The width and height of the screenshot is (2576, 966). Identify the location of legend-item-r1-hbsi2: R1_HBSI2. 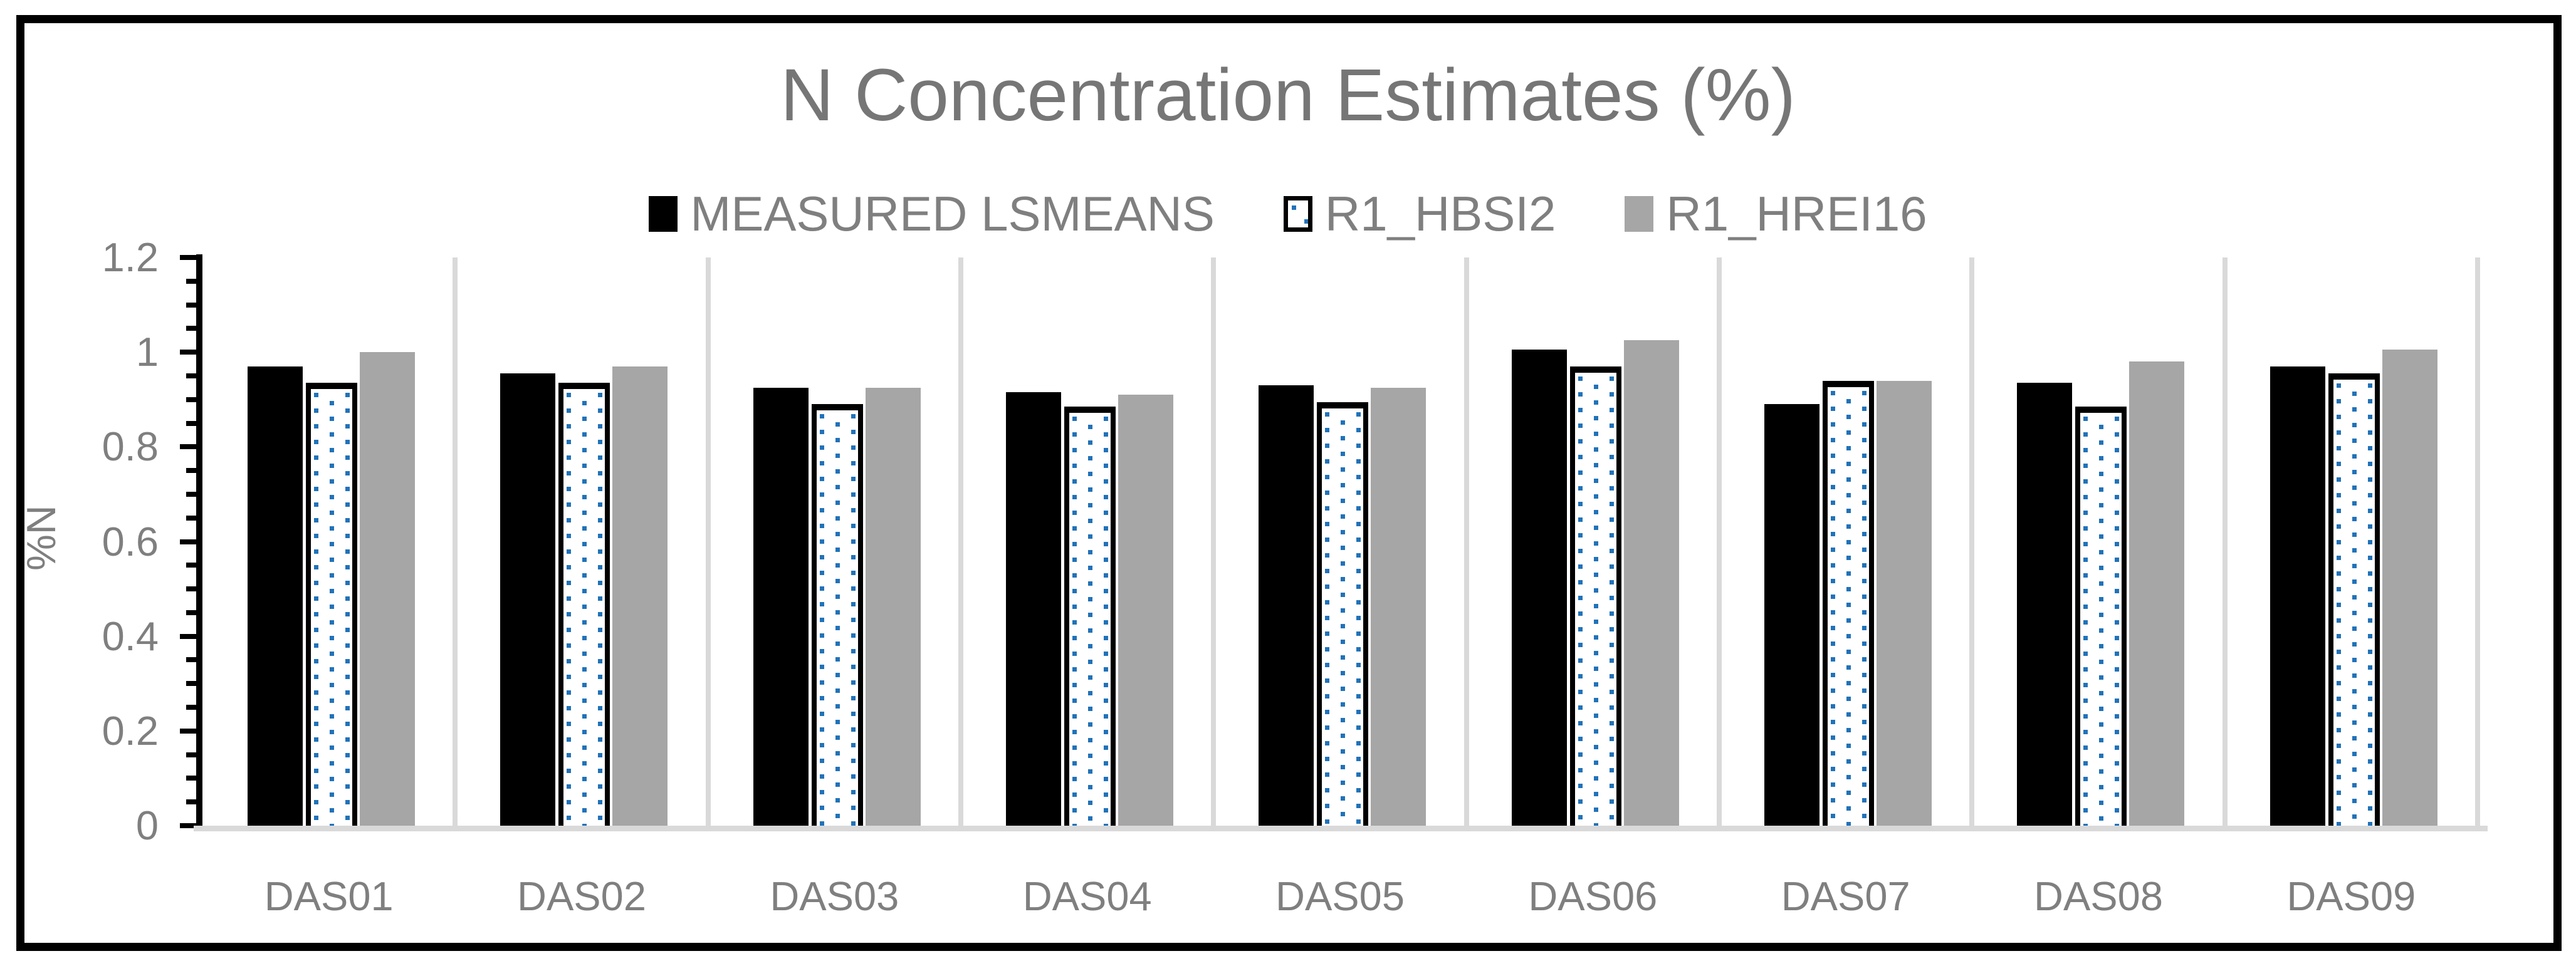
(1419, 213).